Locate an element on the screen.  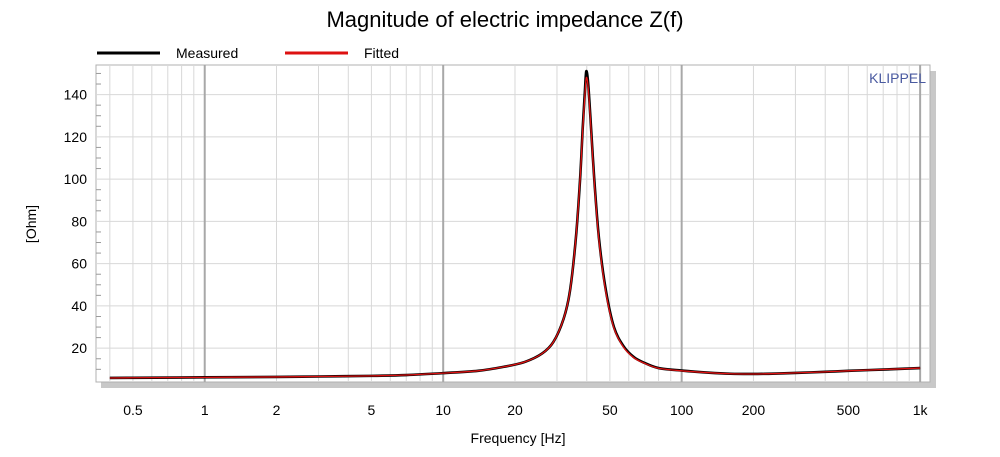
legend-label-measured: Measured is located at coordinates (207, 53).